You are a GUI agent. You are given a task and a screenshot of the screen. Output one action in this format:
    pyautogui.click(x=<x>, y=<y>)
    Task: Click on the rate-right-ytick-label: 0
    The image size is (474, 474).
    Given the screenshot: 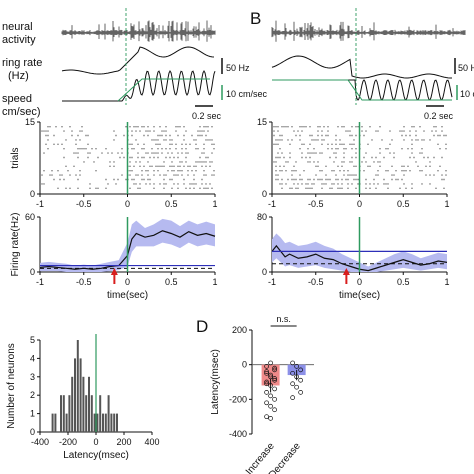 What is the action you would take?
    pyautogui.click(x=264, y=272)
    